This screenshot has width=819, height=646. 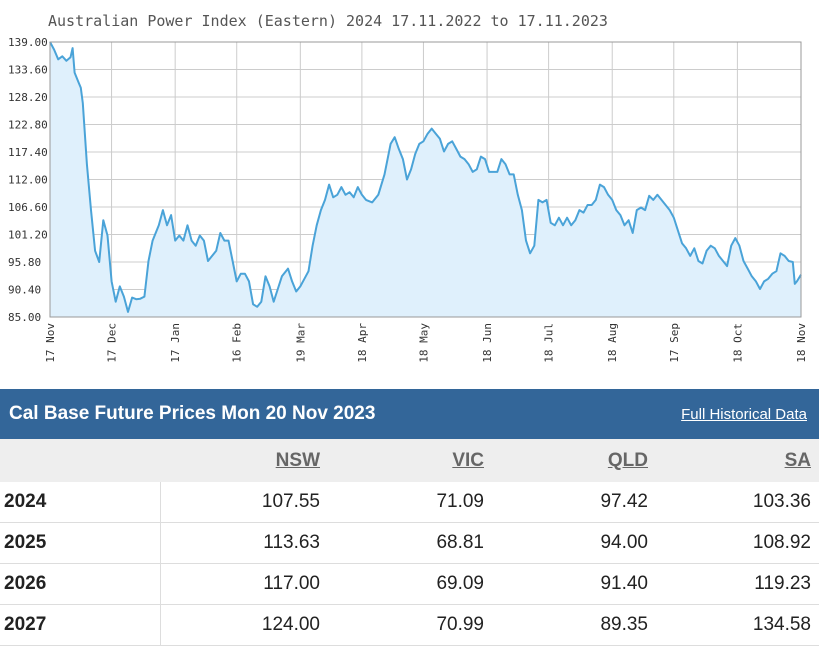 What do you see at coordinates (574, 625) in the screenshot?
I see `cell-qld: 89.35` at bounding box center [574, 625].